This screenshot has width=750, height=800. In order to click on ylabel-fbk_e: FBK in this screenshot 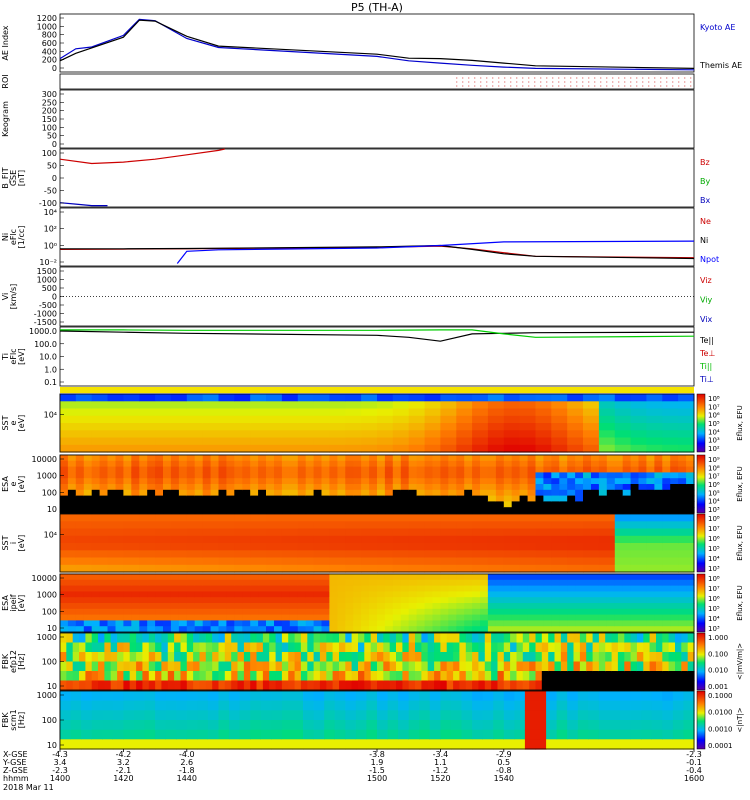, I will do `click(5, 661)`.